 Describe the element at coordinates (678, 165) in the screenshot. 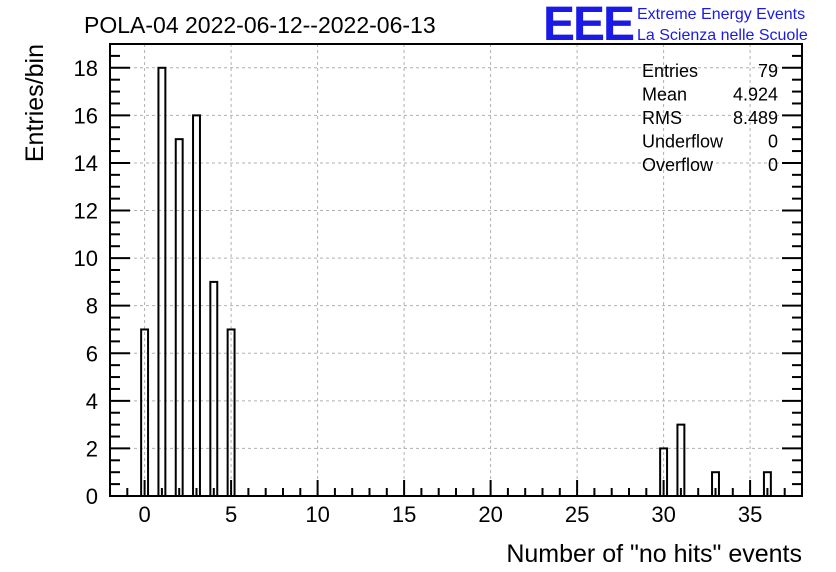

I see `stat-label: Overflow` at that location.